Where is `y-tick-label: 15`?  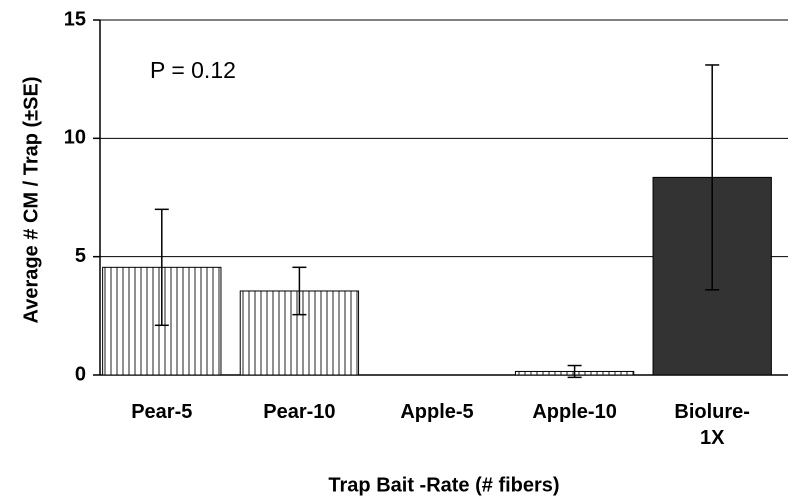
y-tick-label: 15 is located at coordinates (75, 19).